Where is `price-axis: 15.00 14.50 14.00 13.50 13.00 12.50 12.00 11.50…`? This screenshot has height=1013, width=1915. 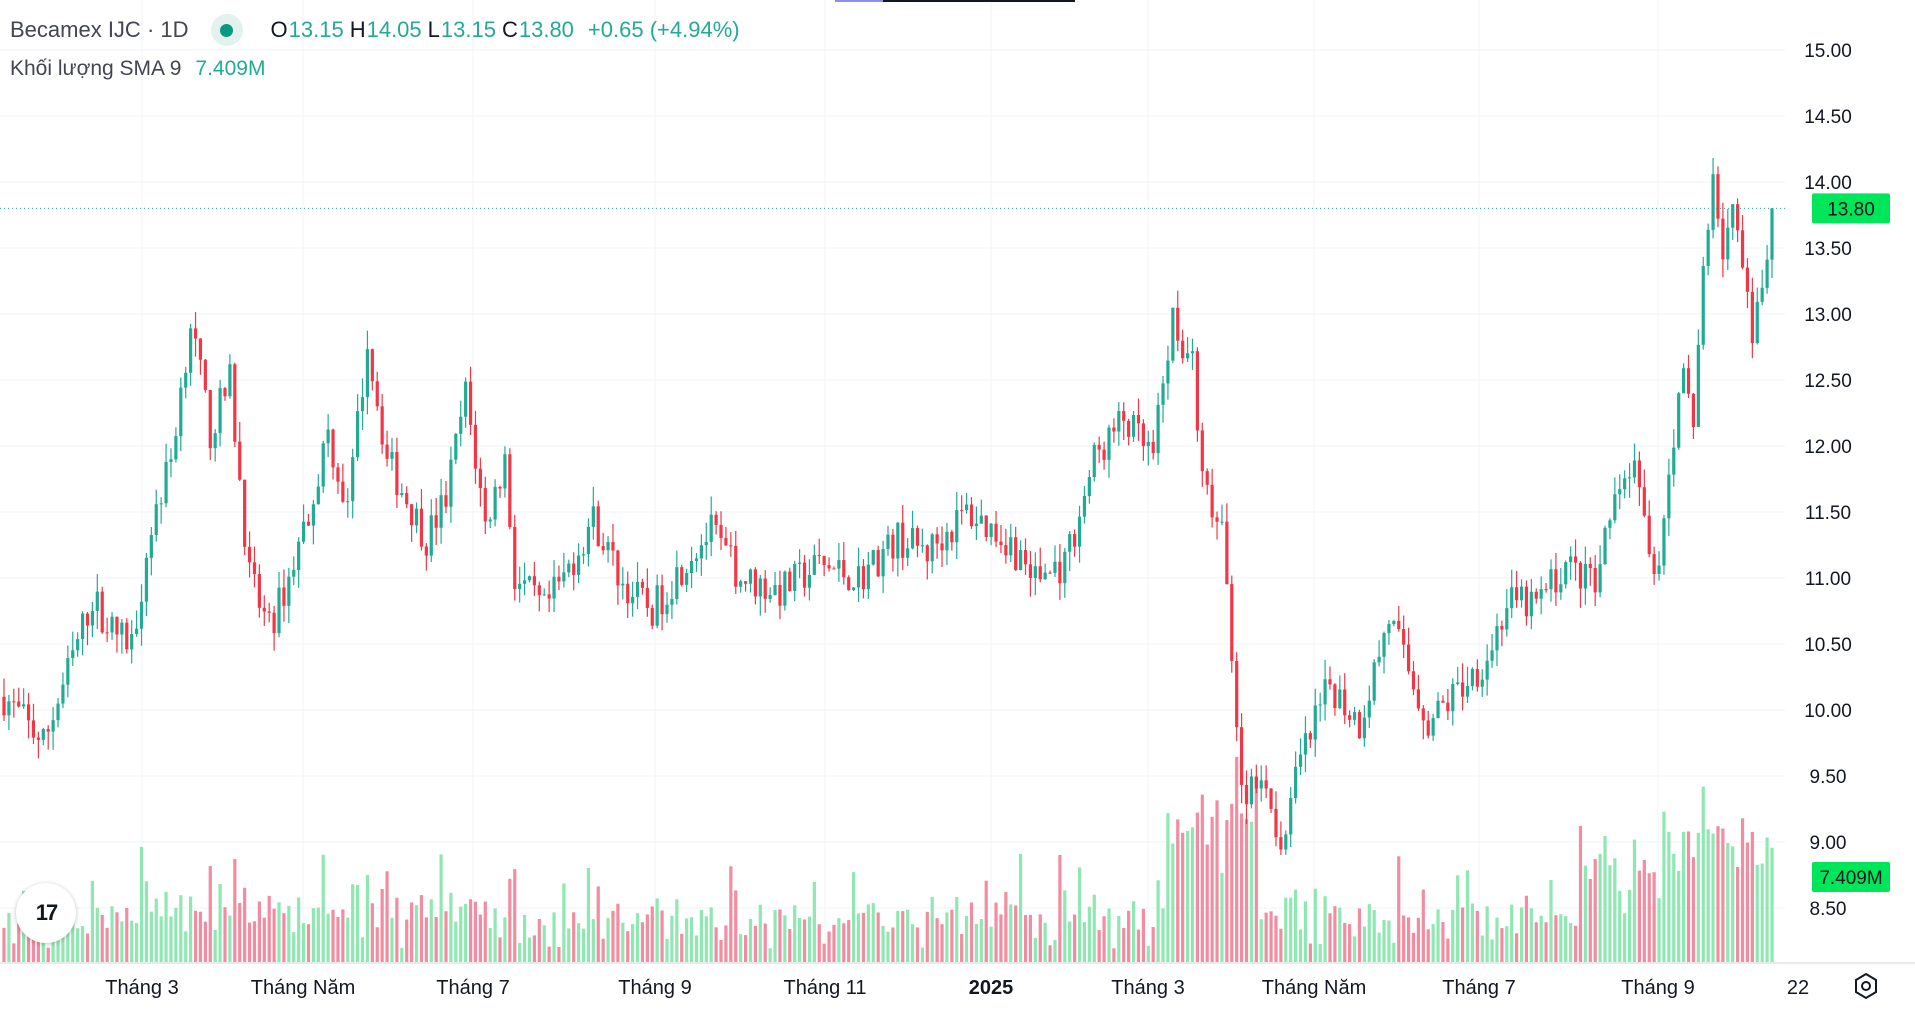
price-axis: 15.00 14.50 14.00 13.50 13.00 12.50 12.00 11.50… is located at coordinates (1828, 480).